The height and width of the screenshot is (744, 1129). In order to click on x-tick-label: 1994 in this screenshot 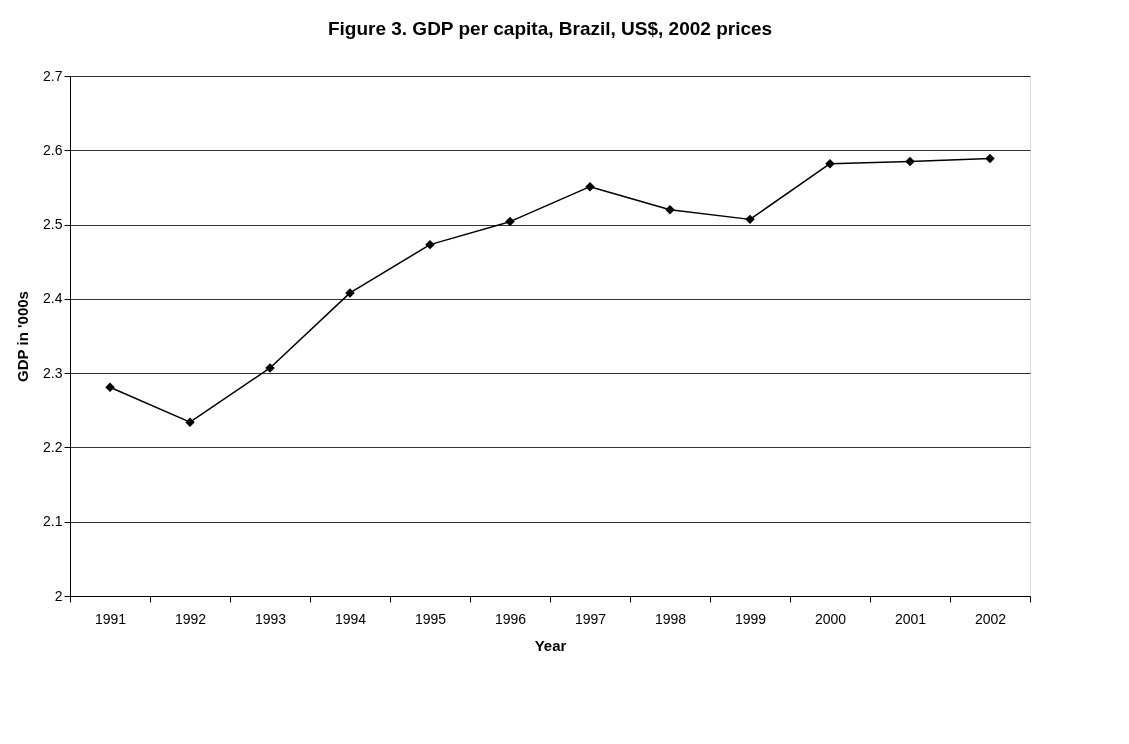, I will do `click(350, 618)`.